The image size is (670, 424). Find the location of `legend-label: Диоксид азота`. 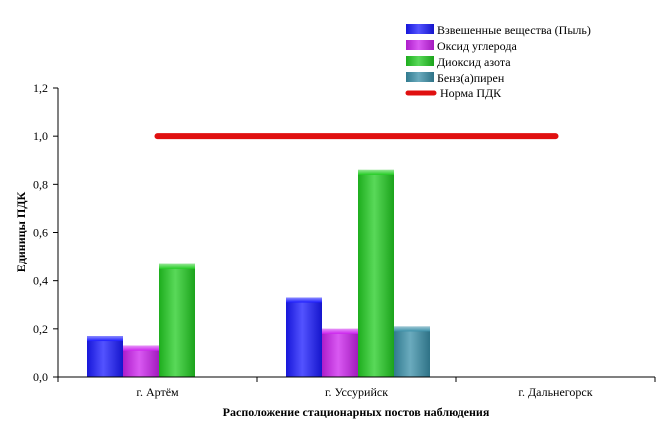

legend-label: Диоксид азота is located at coordinates (474, 62).